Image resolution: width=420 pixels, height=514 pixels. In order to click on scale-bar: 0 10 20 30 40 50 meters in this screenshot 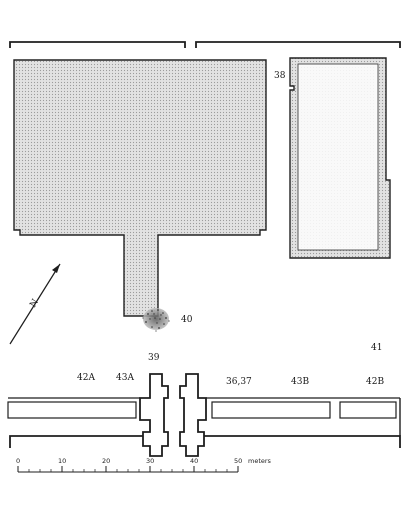, I will do `click(144, 465)`.